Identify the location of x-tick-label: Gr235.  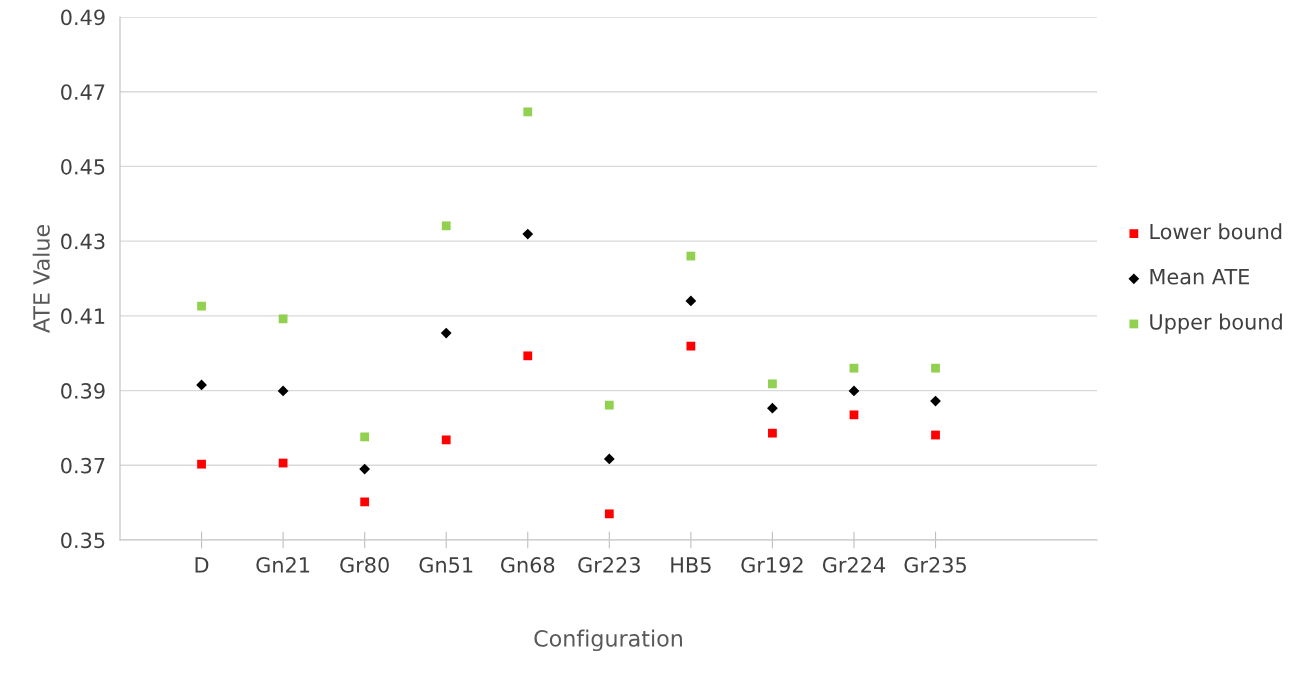
(935, 565).